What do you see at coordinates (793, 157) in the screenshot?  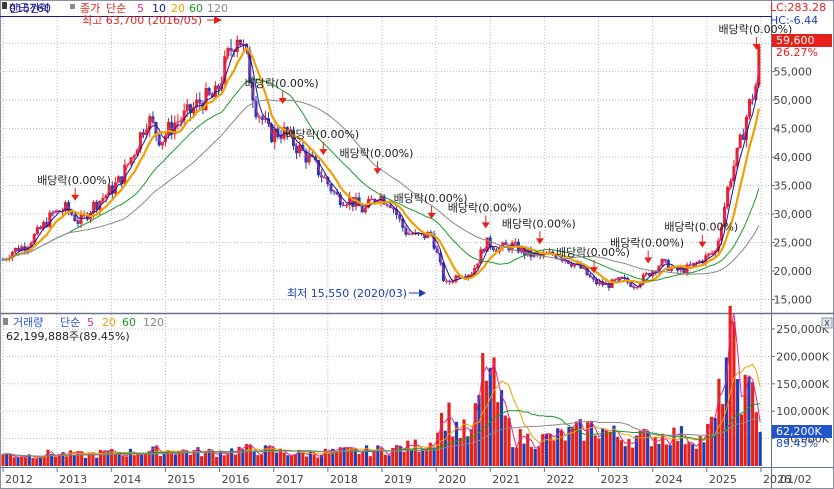 I see `price-tick-label: 40,000` at bounding box center [793, 157].